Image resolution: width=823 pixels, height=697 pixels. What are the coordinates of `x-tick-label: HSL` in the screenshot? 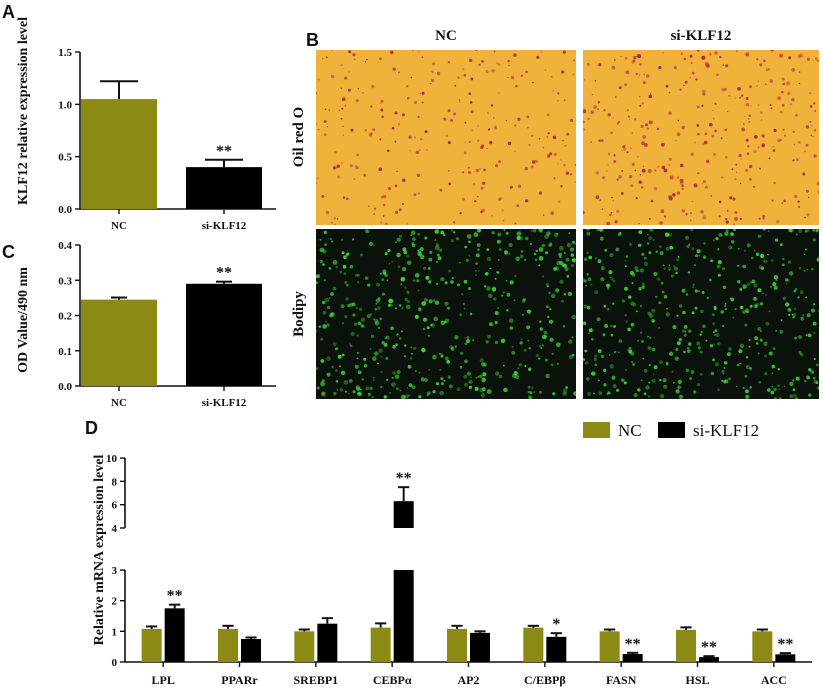 It's located at (697, 680).